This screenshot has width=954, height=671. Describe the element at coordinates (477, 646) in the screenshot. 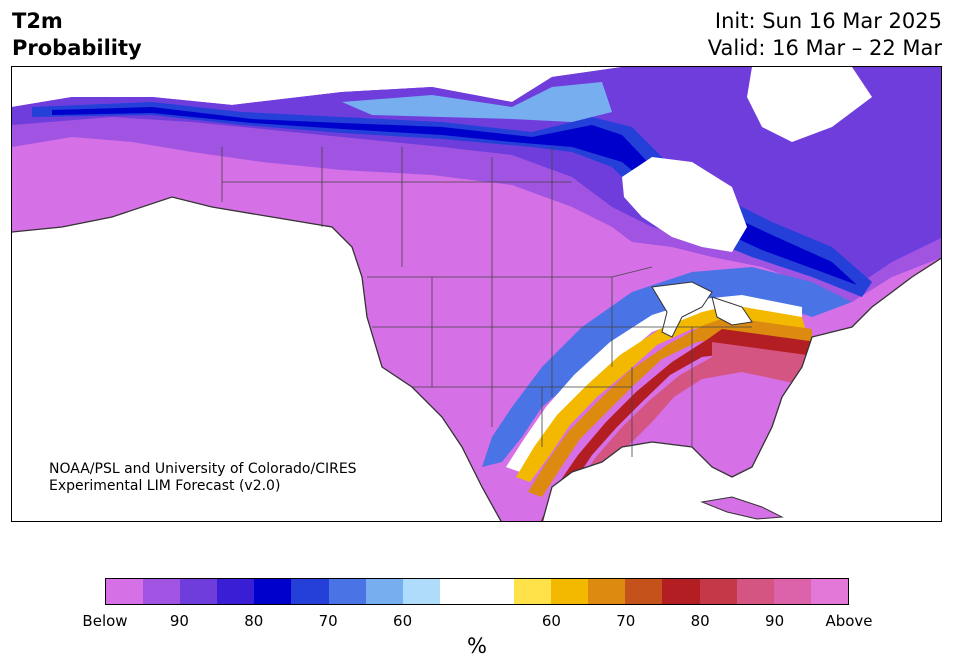

I see `colorbar-unit: %` at that location.